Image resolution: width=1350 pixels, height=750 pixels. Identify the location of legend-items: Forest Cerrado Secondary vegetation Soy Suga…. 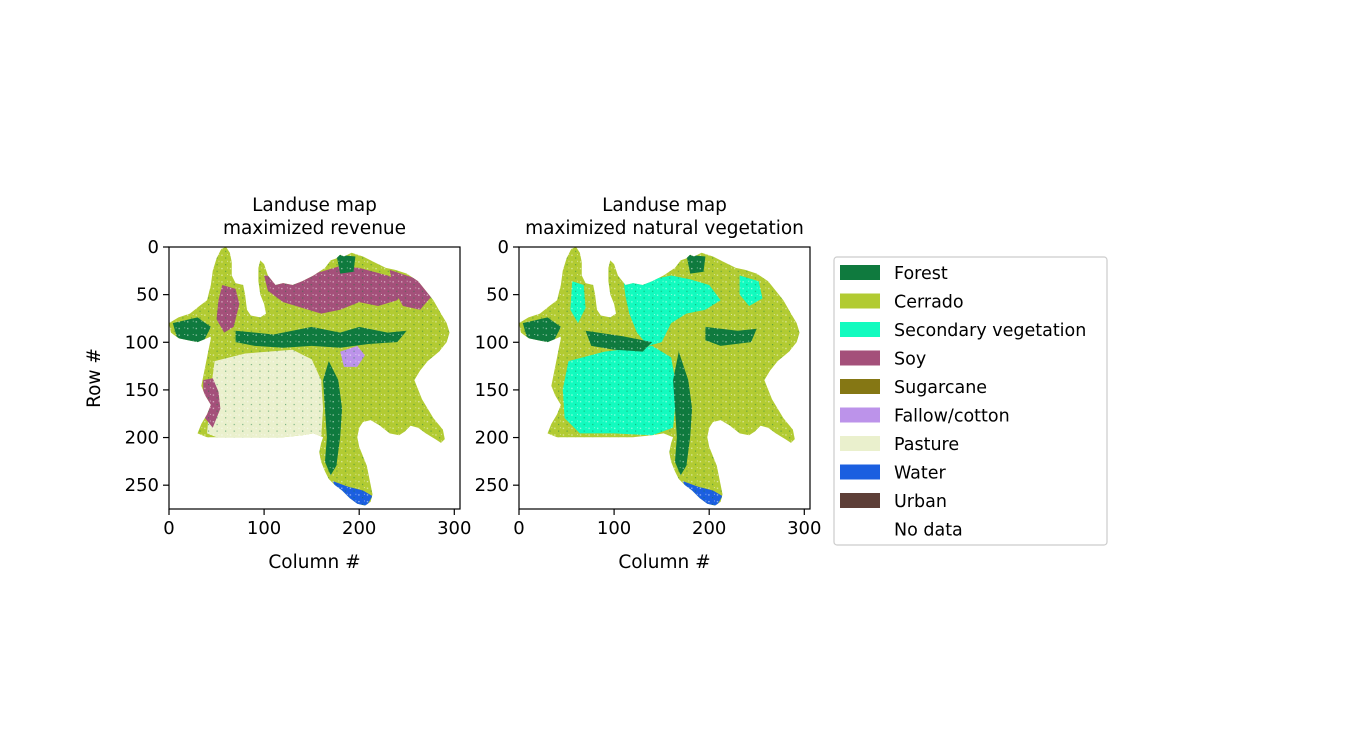
(963, 402).